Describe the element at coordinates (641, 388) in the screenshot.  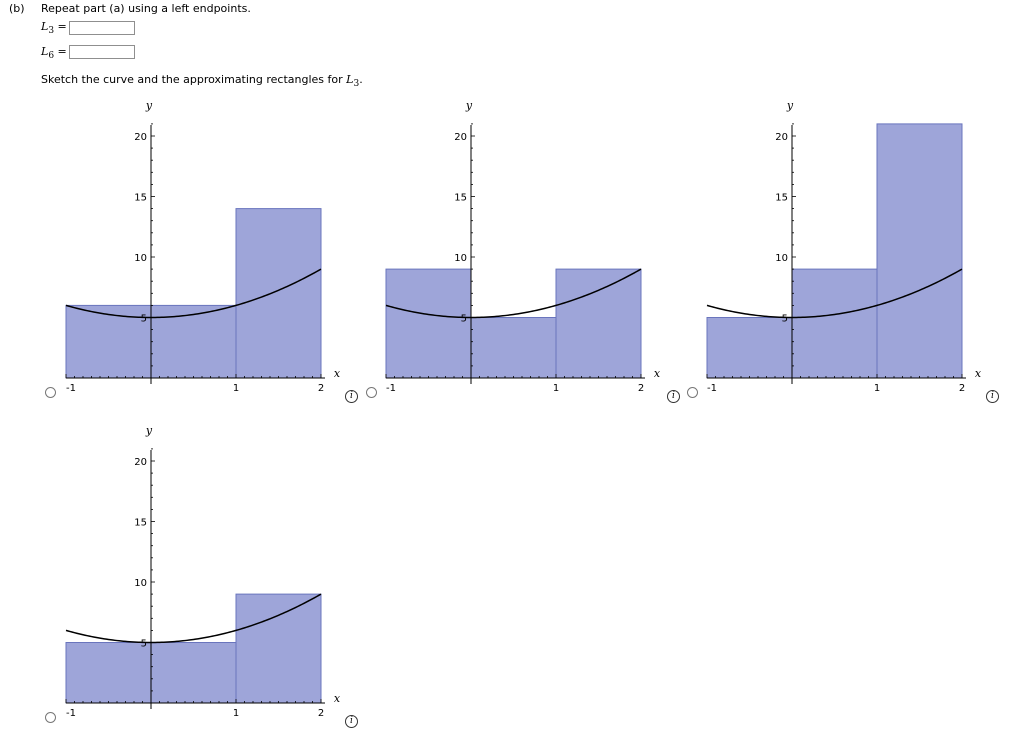
I see `chart-2-x-tick-label: 2` at that location.